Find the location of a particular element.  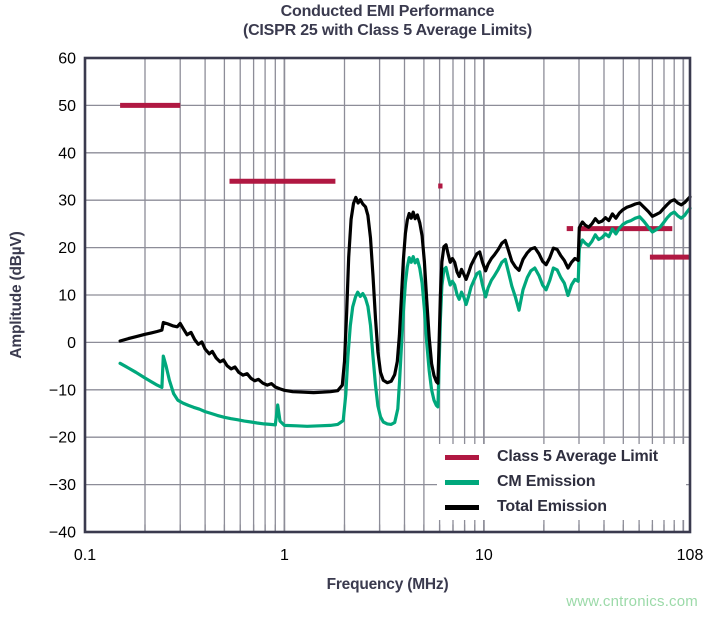

chart-title: Conducted EMI Performance is located at coordinates (387, 11).